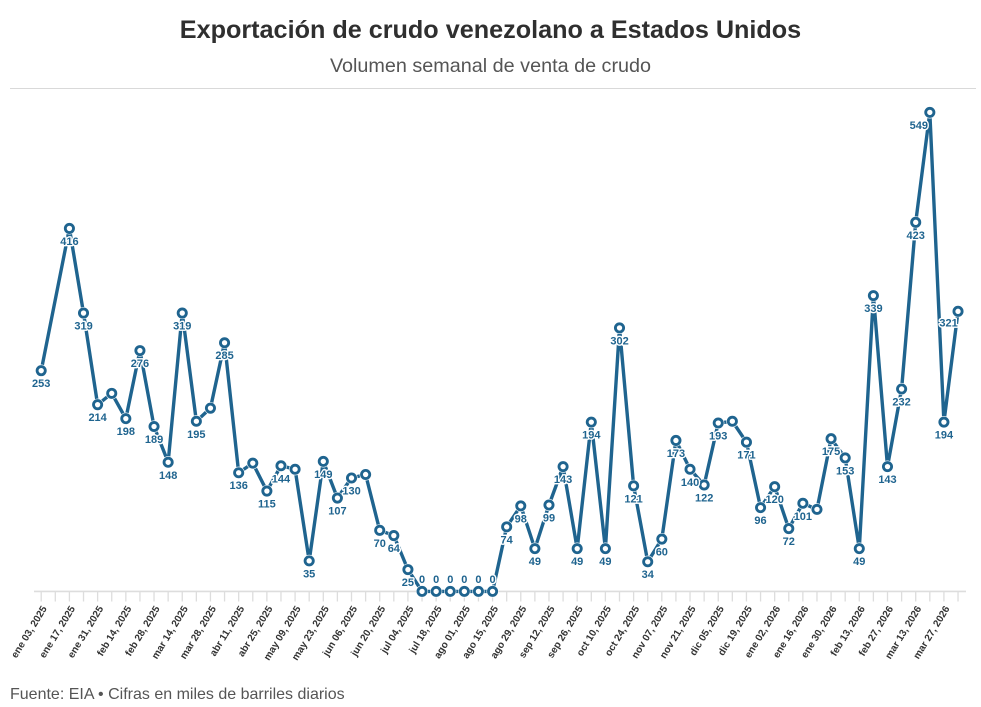 The image size is (981, 707). What do you see at coordinates (619, 341) in the screenshot?
I see `svg-text: 302` at bounding box center [619, 341].